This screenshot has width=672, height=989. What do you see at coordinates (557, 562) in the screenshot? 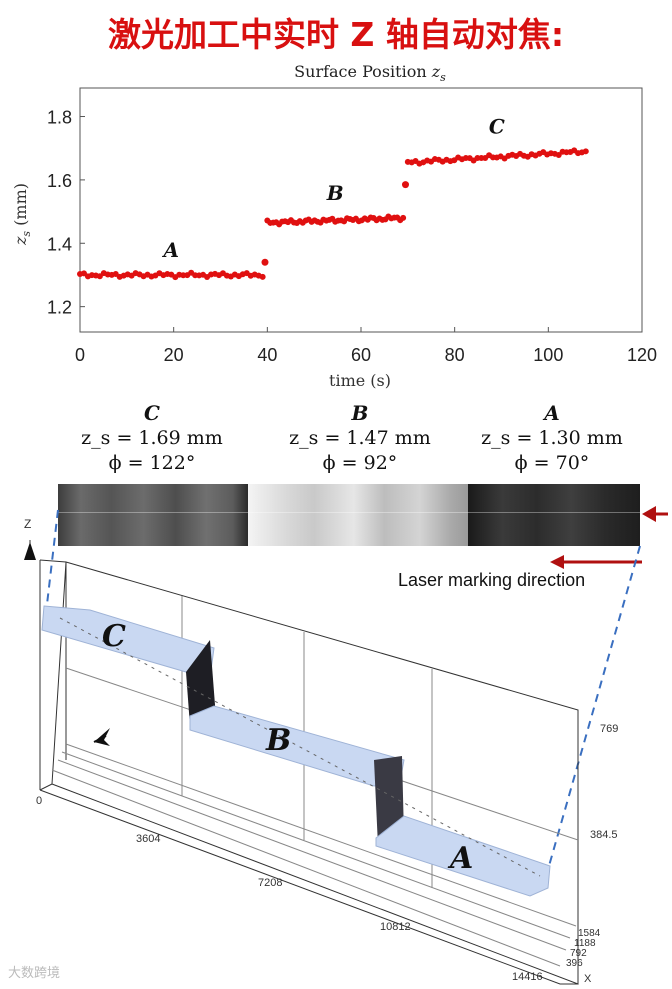
I see `laser-arrowhead-lower` at bounding box center [557, 562].